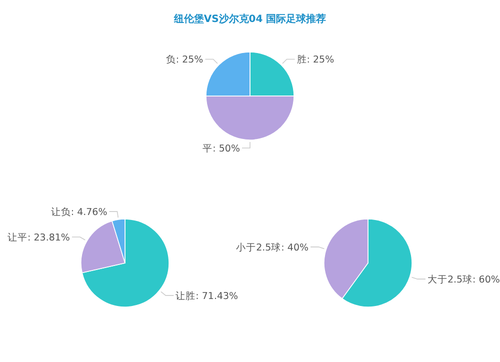 The width and height of the screenshot is (500, 362). What do you see at coordinates (221, 149) in the screenshot?
I see `slice-label: 平: 50%` at bounding box center [221, 149].